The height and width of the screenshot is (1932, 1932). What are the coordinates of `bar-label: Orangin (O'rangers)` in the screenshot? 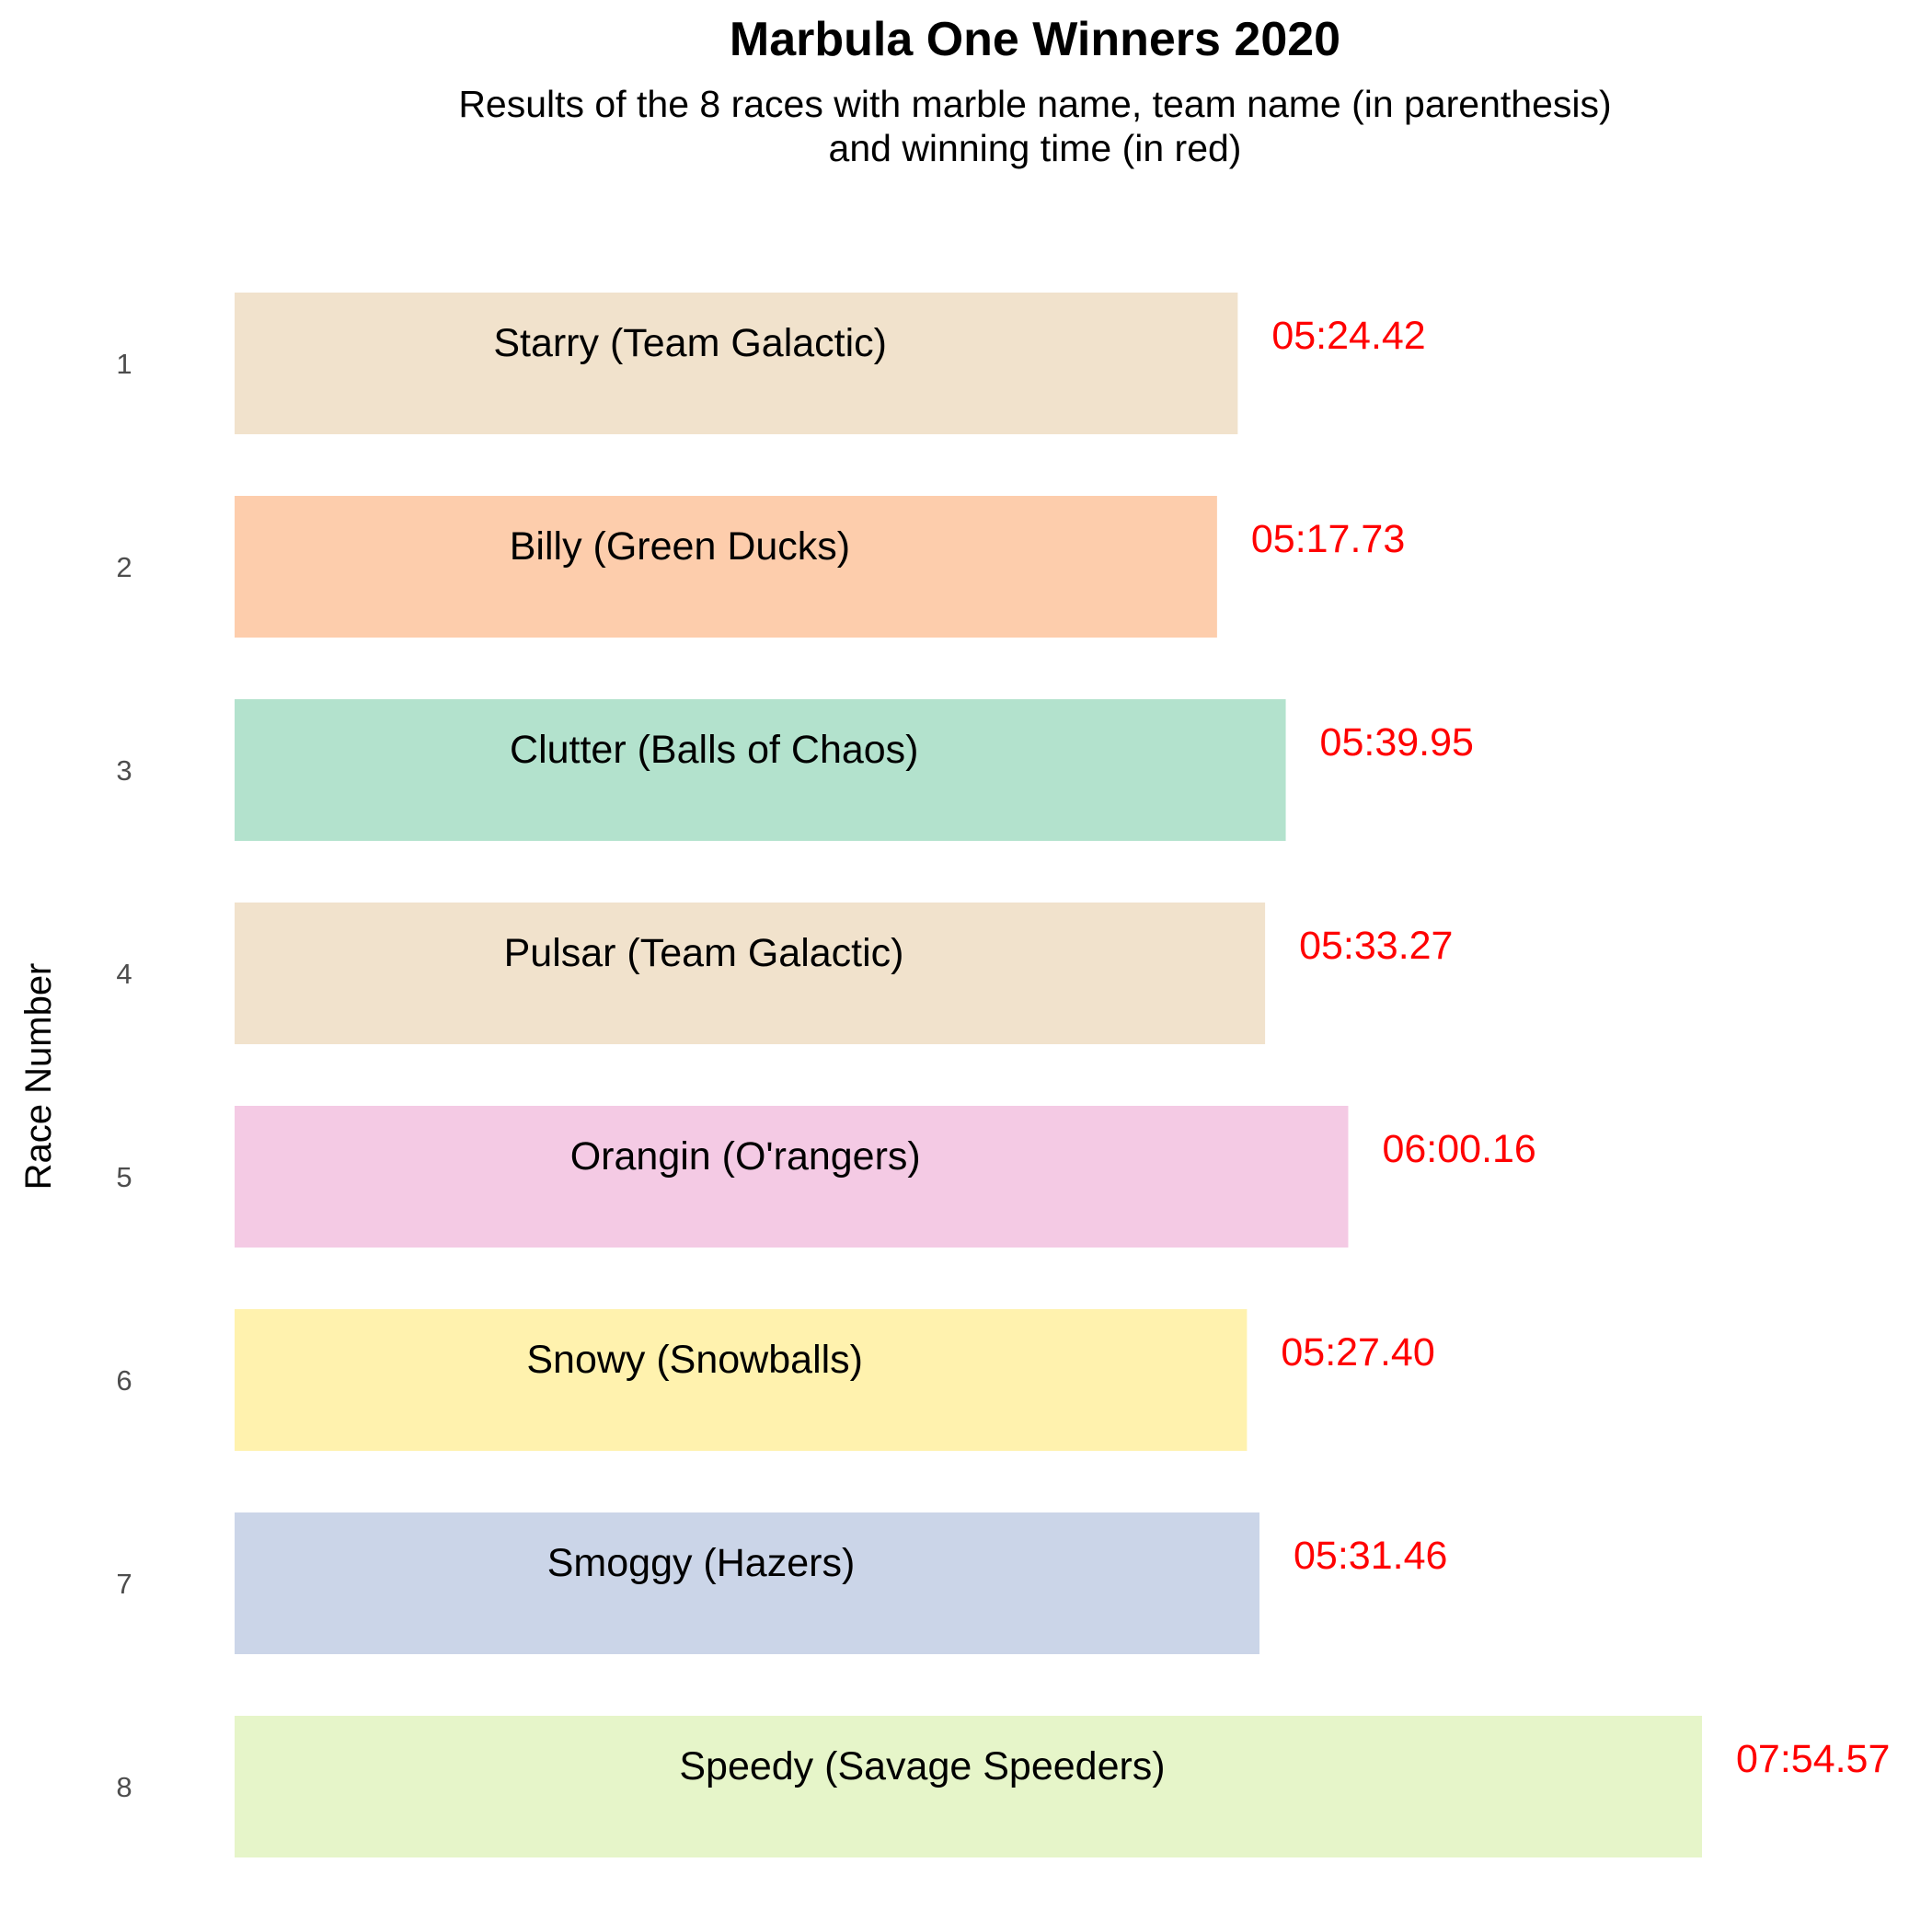 It's located at (745, 1156).